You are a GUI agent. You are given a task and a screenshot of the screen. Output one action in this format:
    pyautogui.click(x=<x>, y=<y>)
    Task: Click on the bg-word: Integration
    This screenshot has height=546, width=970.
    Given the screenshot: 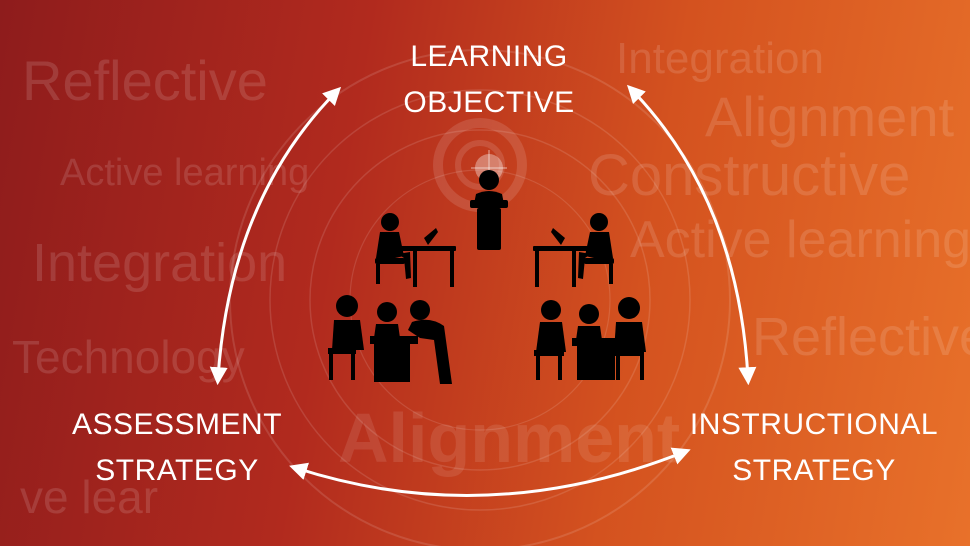 What is the action you would take?
    pyautogui.click(x=720, y=58)
    